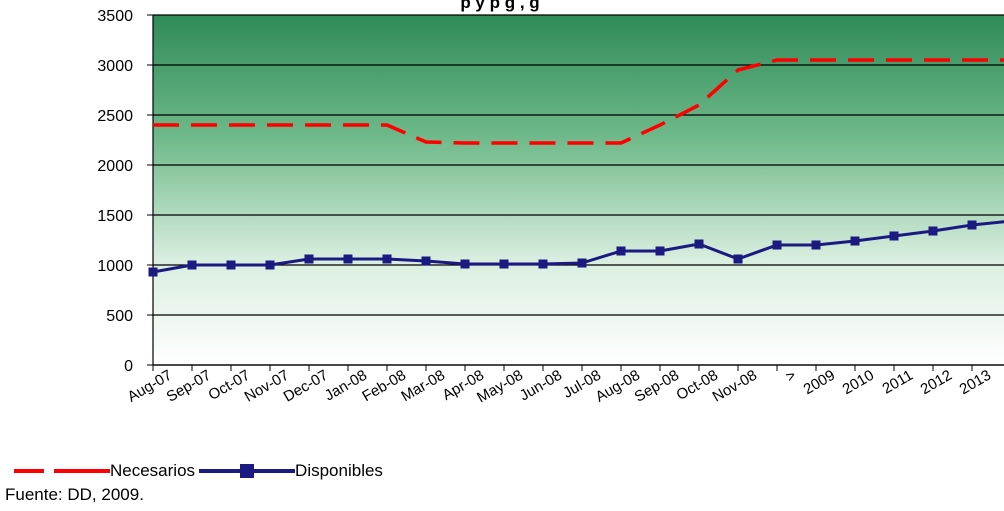  I want to click on x-tick-label: Nov-08, so click(735, 386).